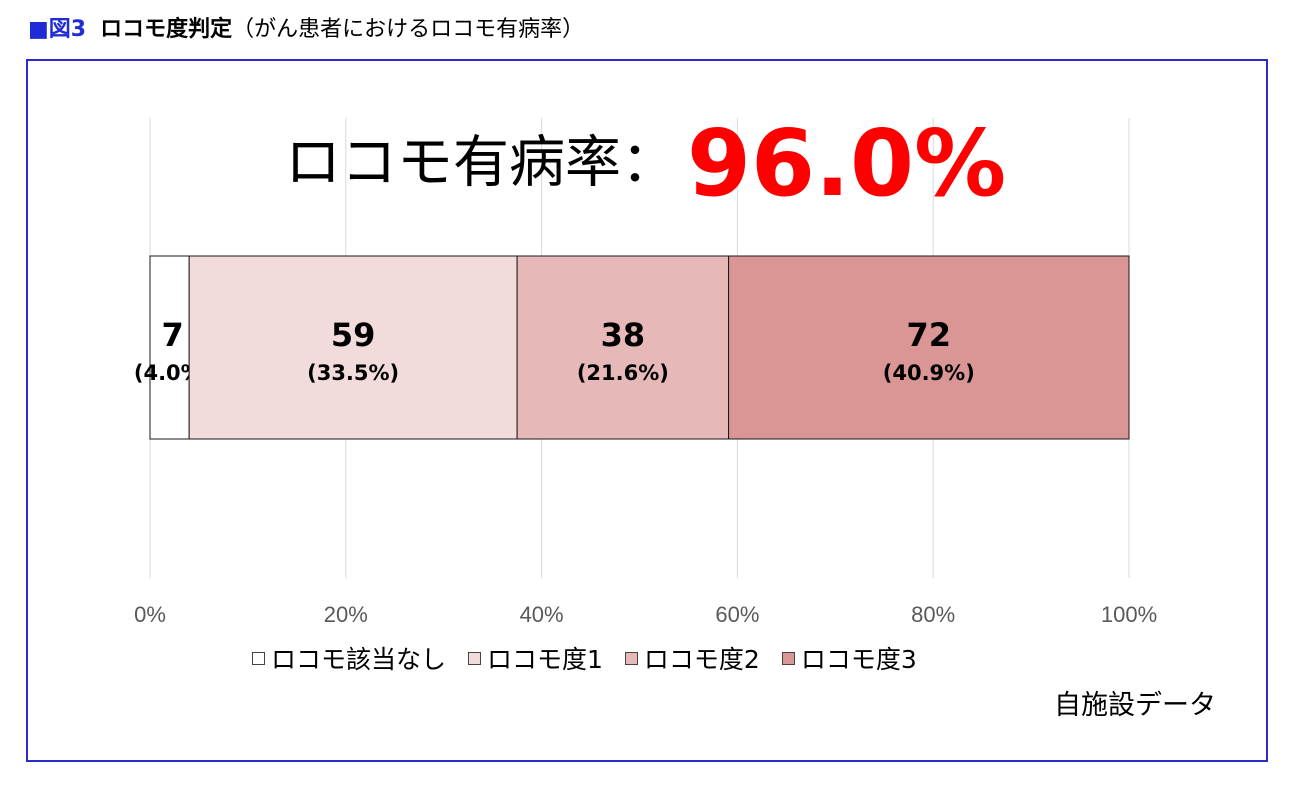 The width and height of the screenshot is (1300, 794). I want to click on legend-item: ロコモ度1, so click(535, 658).